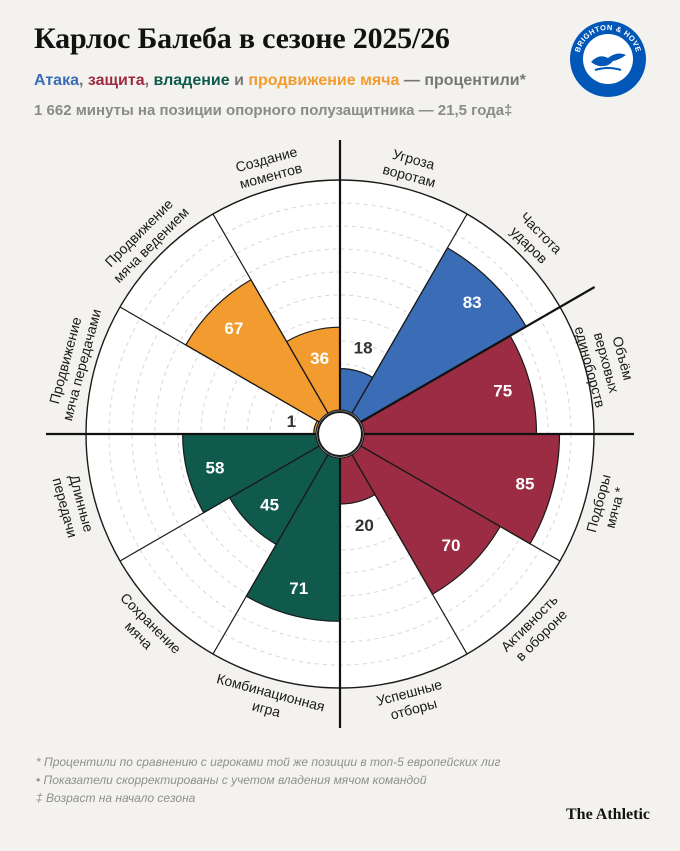 This screenshot has width=680, height=851. What do you see at coordinates (267, 708) in the screenshot?
I see `metric-label-line: игра` at bounding box center [267, 708].